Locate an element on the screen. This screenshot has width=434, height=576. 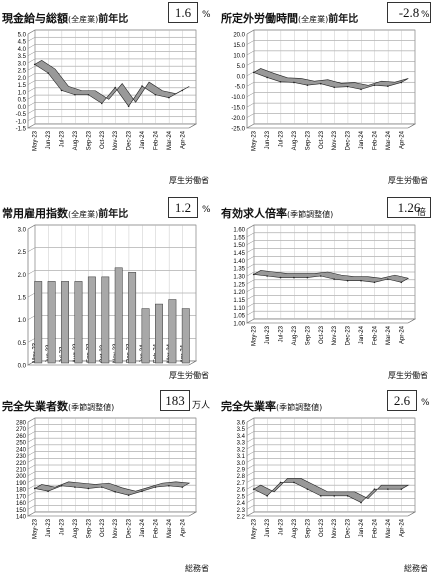
value-unit: % is located at coordinates (206, 210).